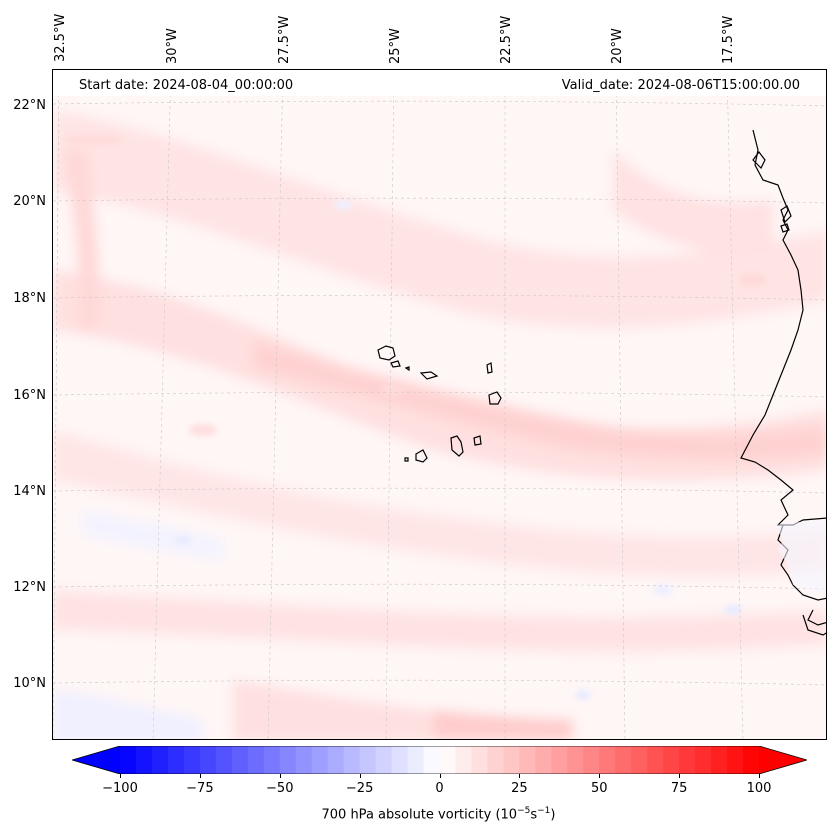  What do you see at coordinates (439, 83) in the screenshot?
I see `map-header-strip` at bounding box center [439, 83].